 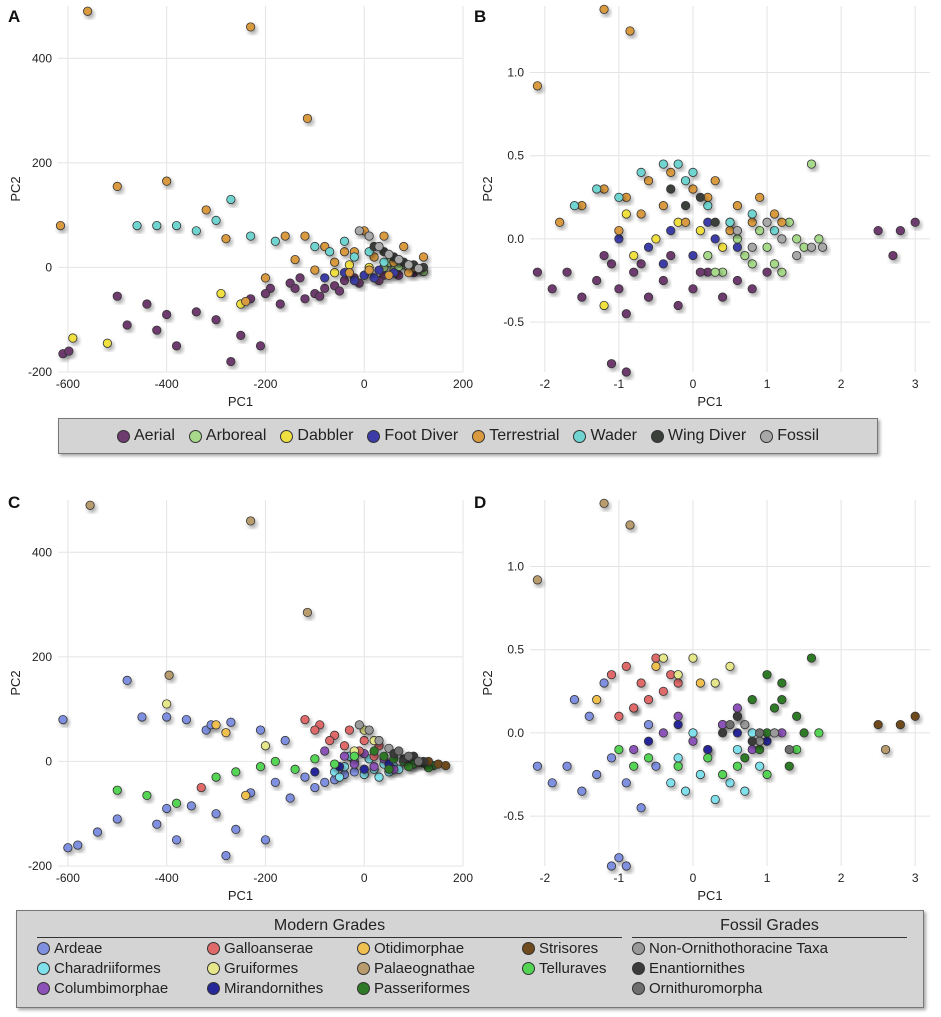 What do you see at coordinates (48, 267) in the screenshot?
I see `y-tick-label: 0` at bounding box center [48, 267].